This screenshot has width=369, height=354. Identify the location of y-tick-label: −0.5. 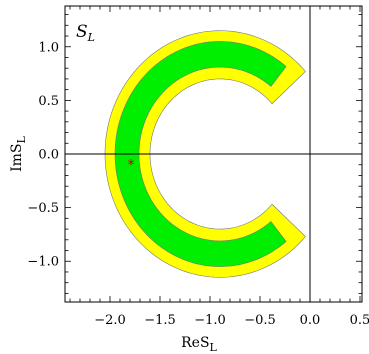
(43, 208).